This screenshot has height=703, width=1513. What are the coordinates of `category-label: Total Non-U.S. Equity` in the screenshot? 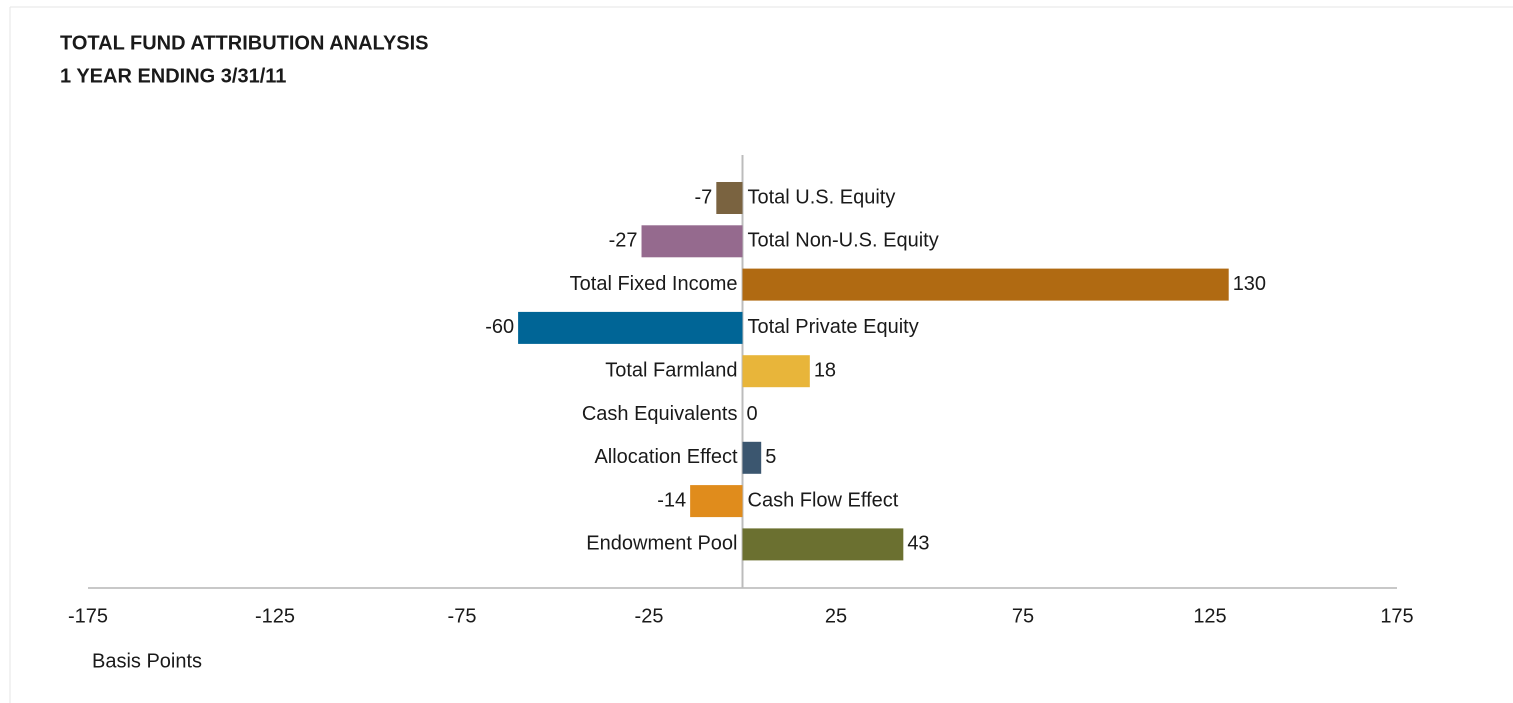 It's located at (843, 241).